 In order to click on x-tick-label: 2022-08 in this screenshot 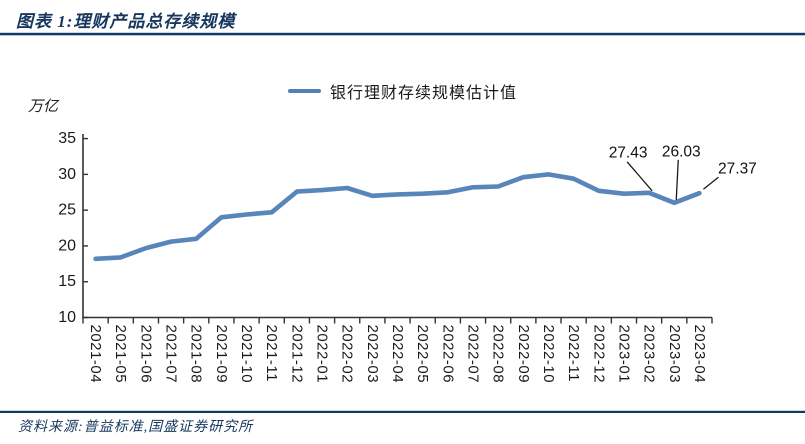, I will do `click(498, 354)`.